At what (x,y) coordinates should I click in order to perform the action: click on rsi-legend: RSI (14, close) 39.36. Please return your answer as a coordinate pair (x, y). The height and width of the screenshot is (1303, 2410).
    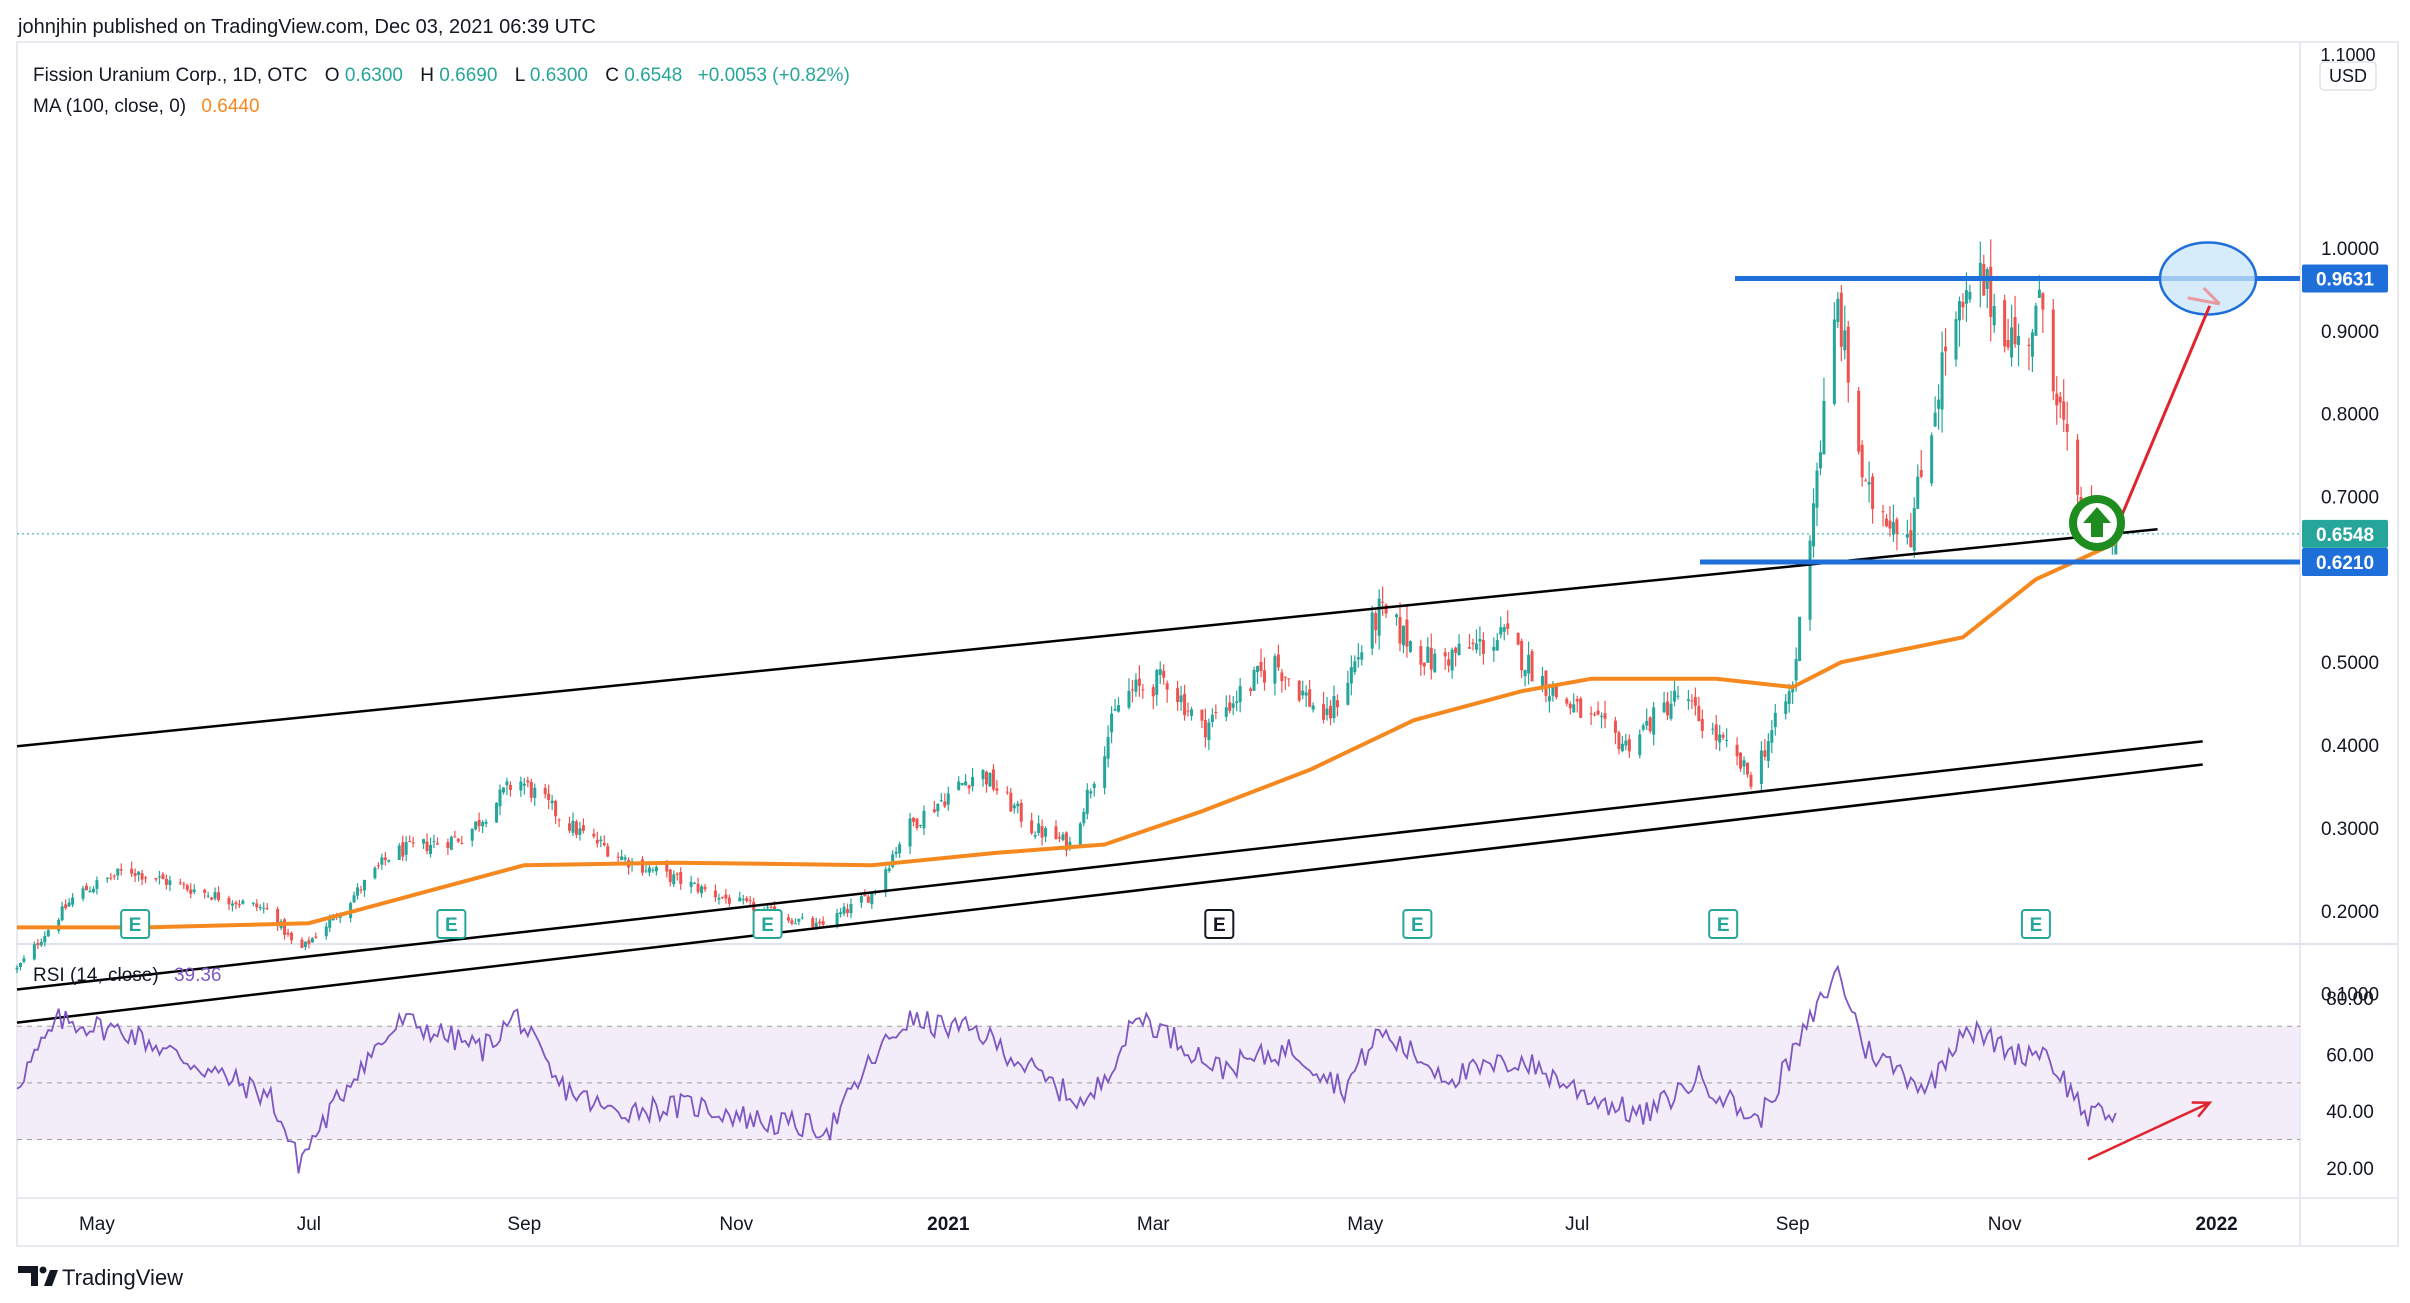
    Looking at the image, I should click on (127, 975).